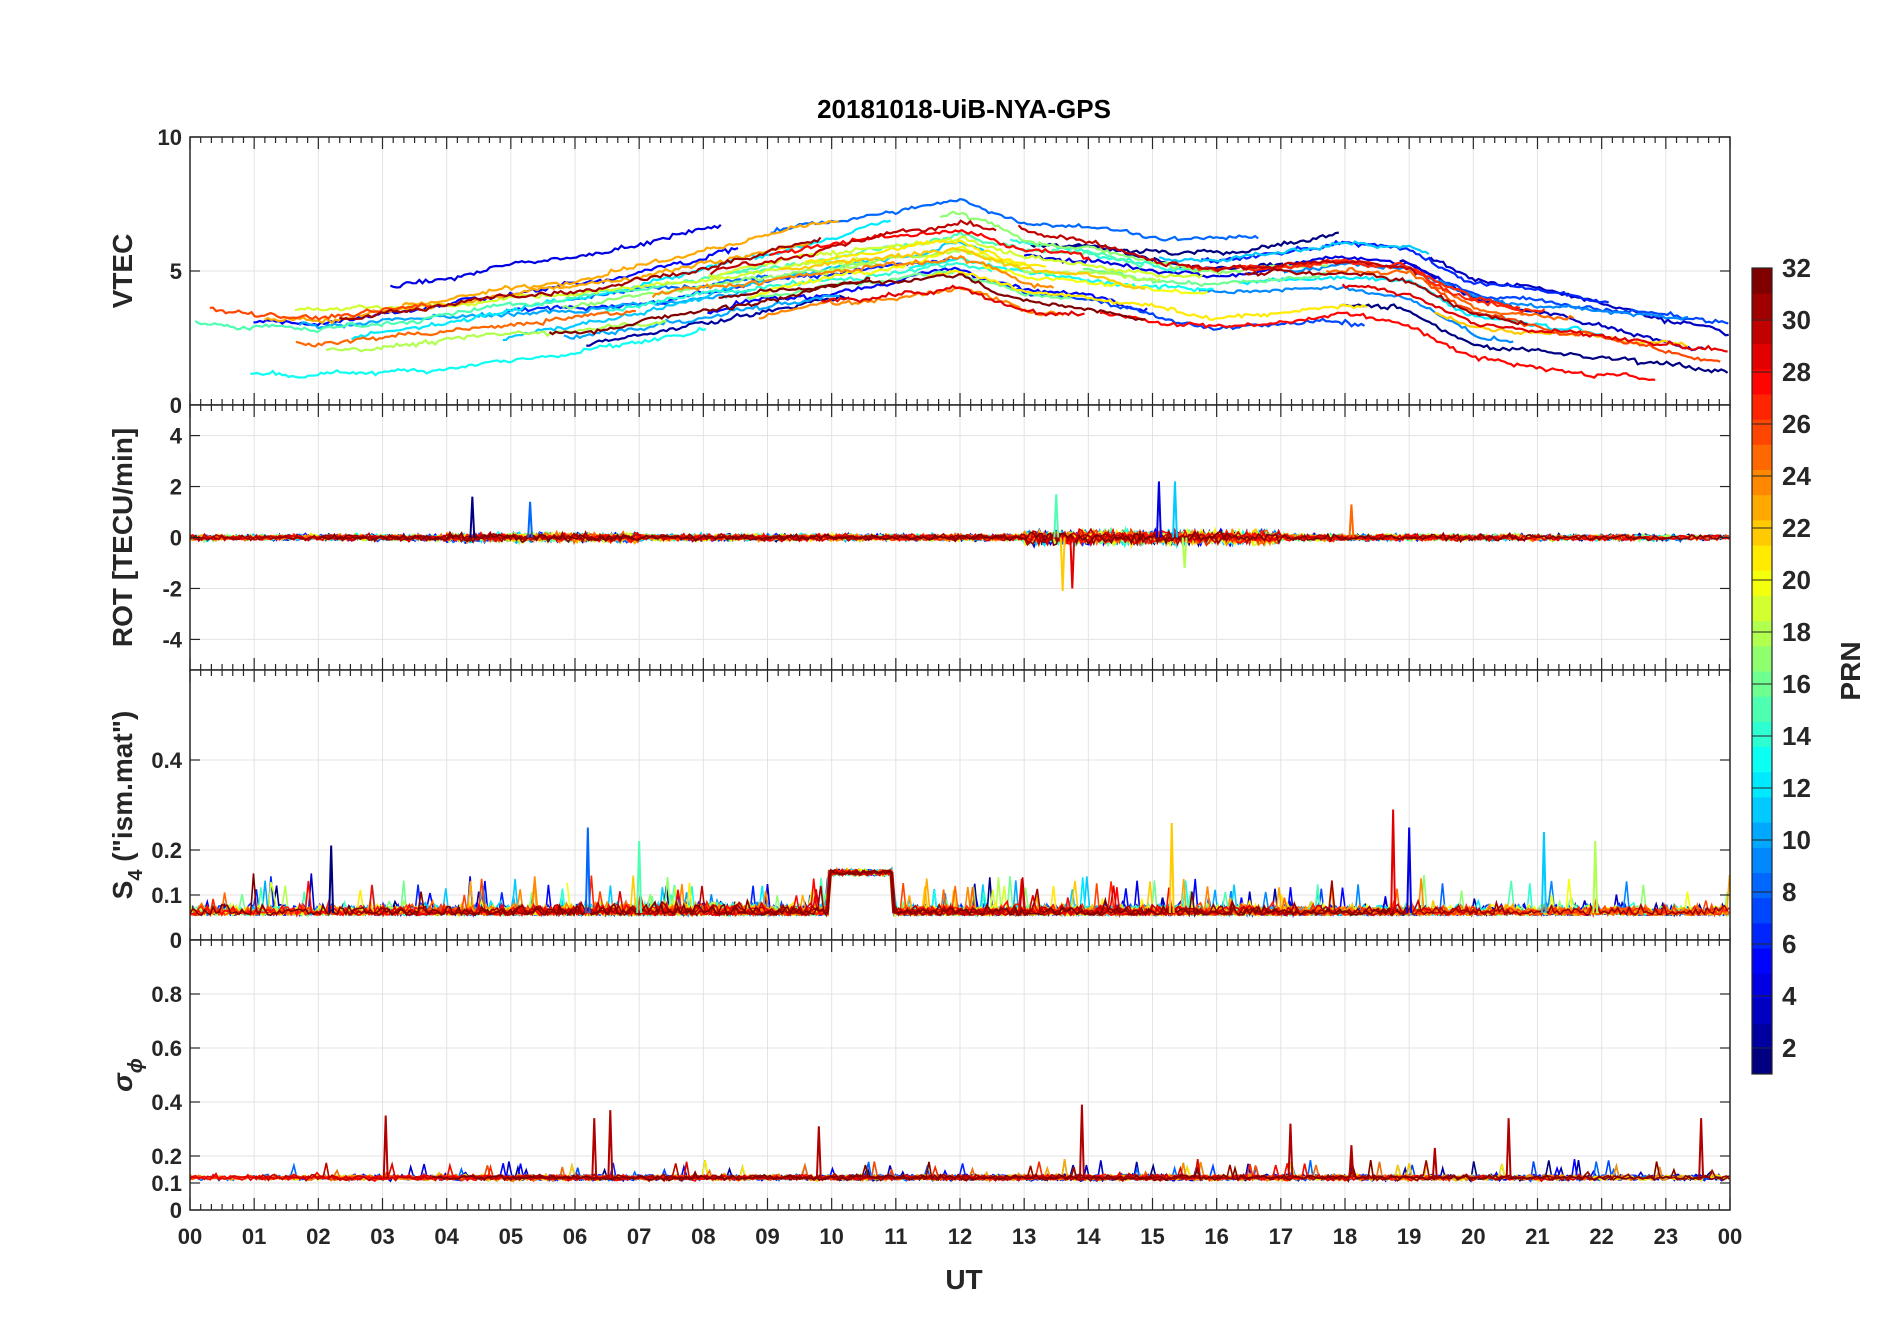 The width and height of the screenshot is (1902, 1330). What do you see at coordinates (1789, 996) in the screenshot?
I see `colorbar-tick-label: 4` at bounding box center [1789, 996].